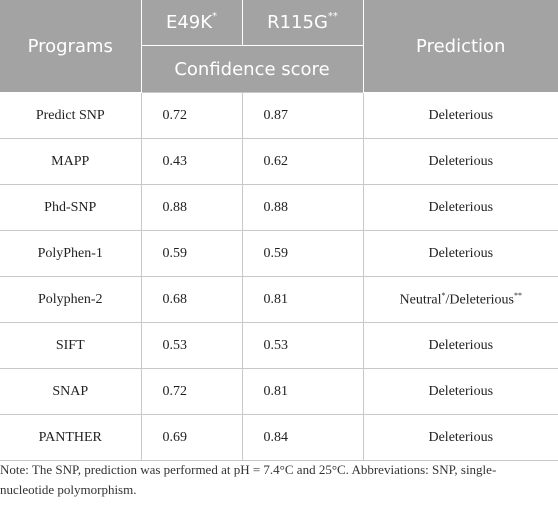 The height and width of the screenshot is (508, 558). I want to click on r115g-score-cell: 0.59, so click(302, 253).